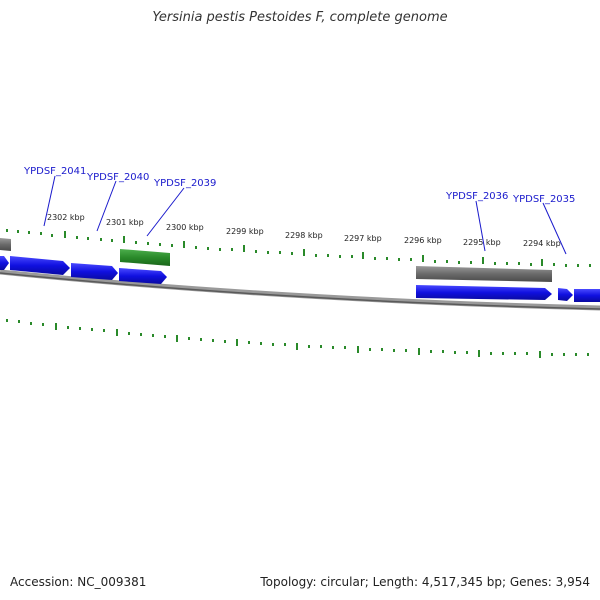 Image resolution: width=600 pixels, height=600 pixels. I want to click on gene-label-ypdsf-2036: YPDSF_2036, so click(476, 196).